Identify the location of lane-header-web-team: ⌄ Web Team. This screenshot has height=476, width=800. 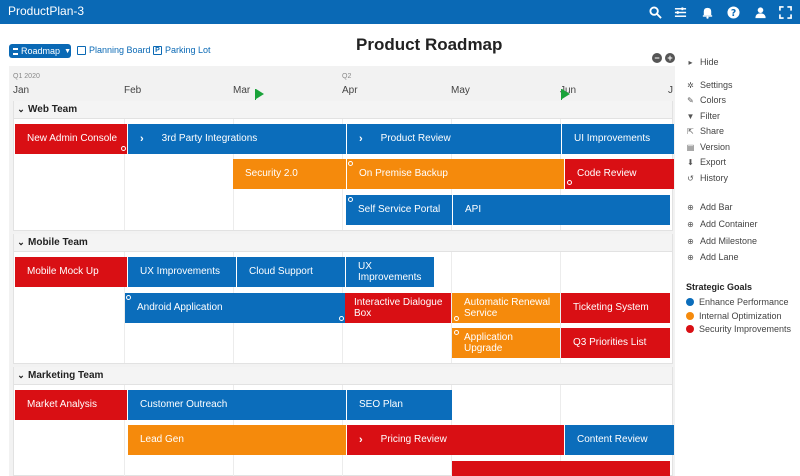
(343, 110).